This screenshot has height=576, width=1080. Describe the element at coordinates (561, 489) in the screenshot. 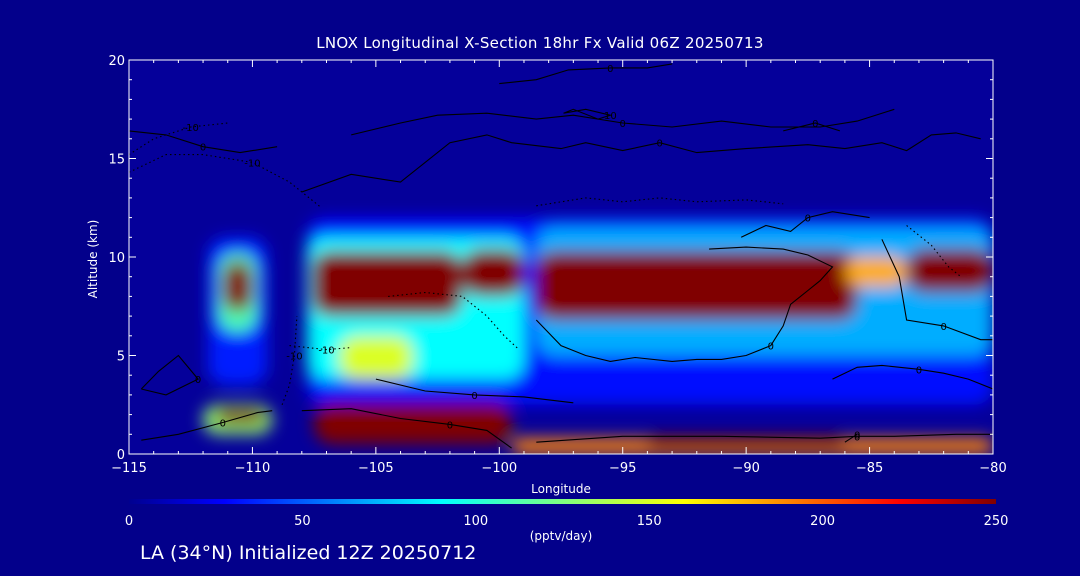

I see `x-axis-label: Longitude` at that location.